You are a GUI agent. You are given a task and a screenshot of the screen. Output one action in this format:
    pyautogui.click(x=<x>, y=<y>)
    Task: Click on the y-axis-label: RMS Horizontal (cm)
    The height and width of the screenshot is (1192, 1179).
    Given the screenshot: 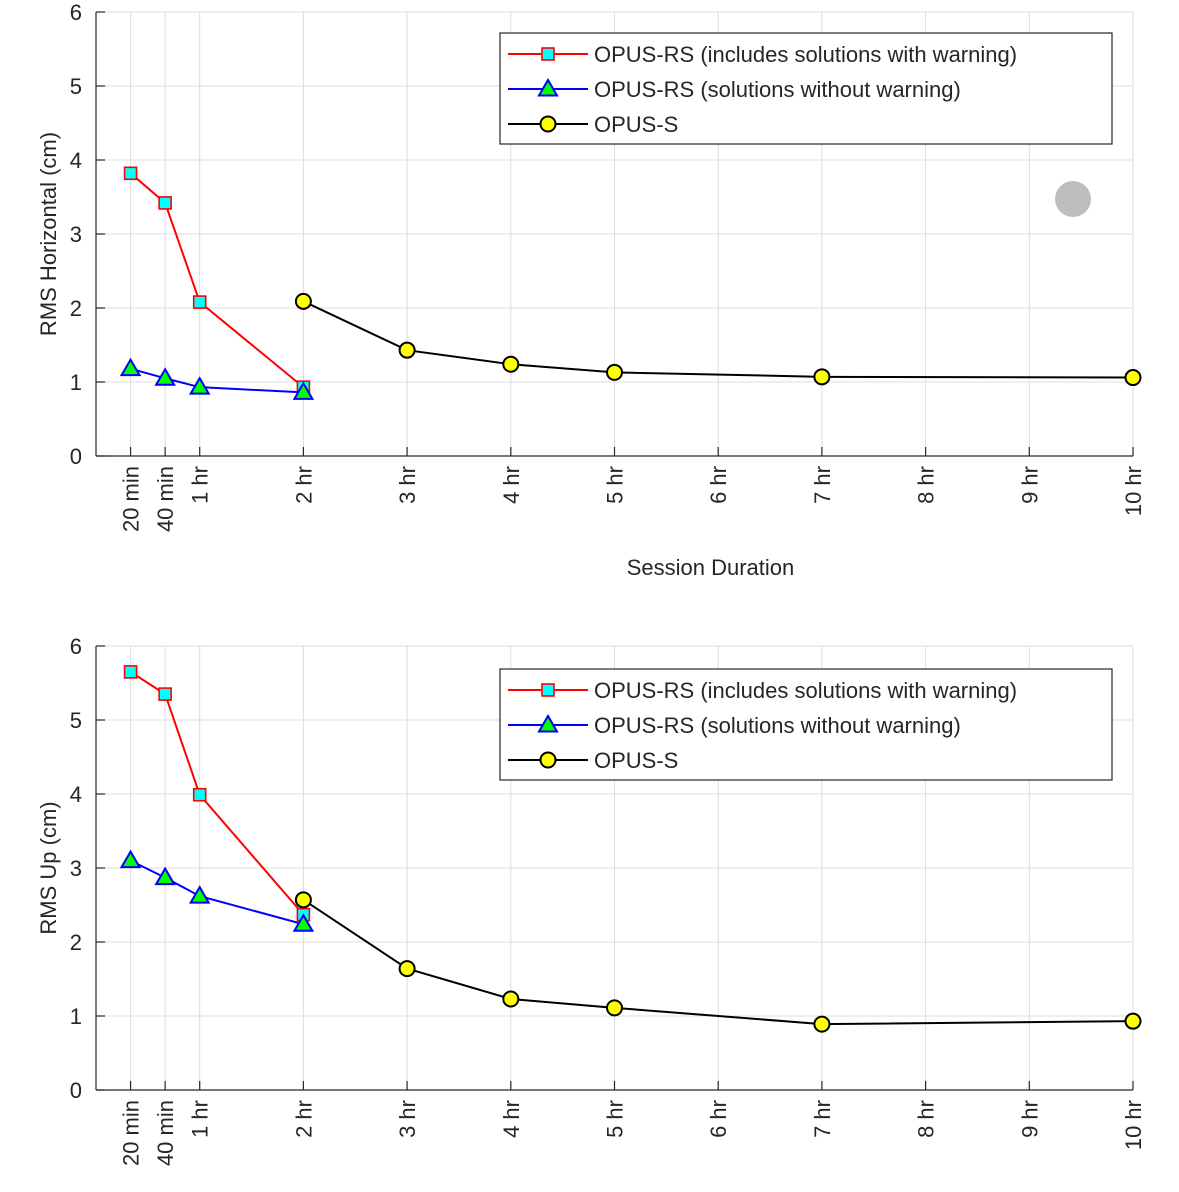 What is the action you would take?
    pyautogui.click(x=48, y=234)
    